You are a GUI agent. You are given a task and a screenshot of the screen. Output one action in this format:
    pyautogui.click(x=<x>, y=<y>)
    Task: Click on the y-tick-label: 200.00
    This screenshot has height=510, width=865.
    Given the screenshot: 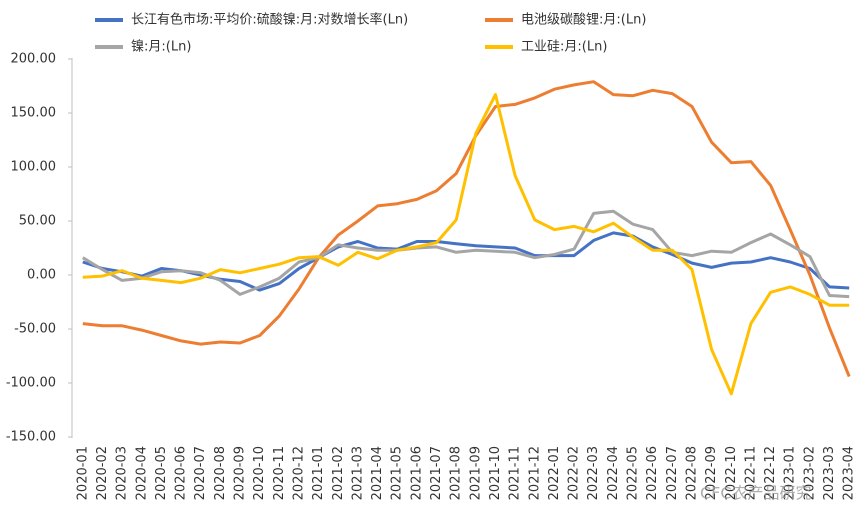 What is the action you would take?
    pyautogui.click(x=34, y=59)
    